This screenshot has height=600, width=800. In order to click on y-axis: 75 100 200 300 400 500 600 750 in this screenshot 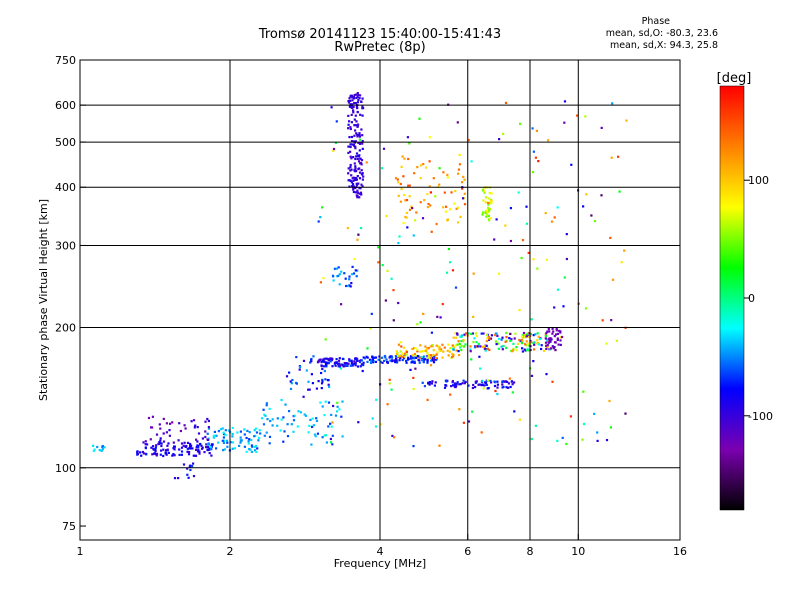, I will do `click(70, 293)`.